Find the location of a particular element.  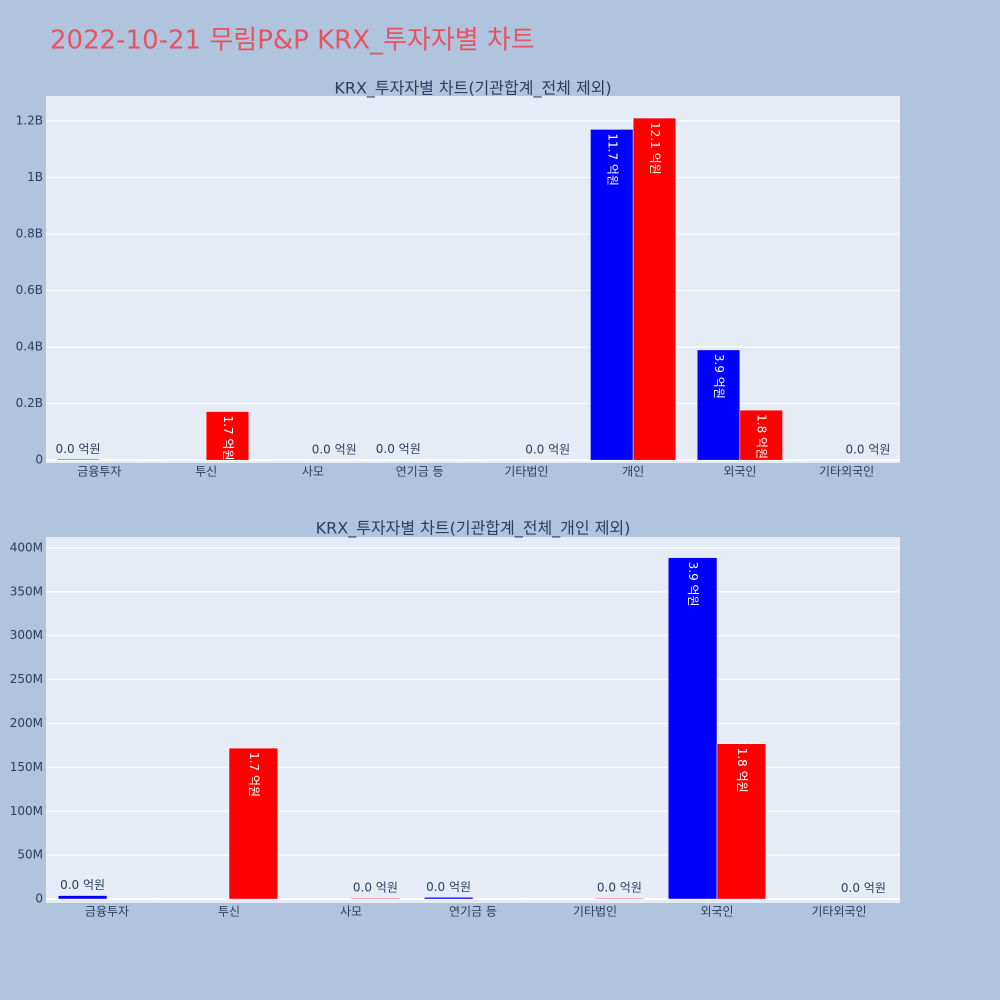

y-tick-label: 0.2B is located at coordinates (29, 403).